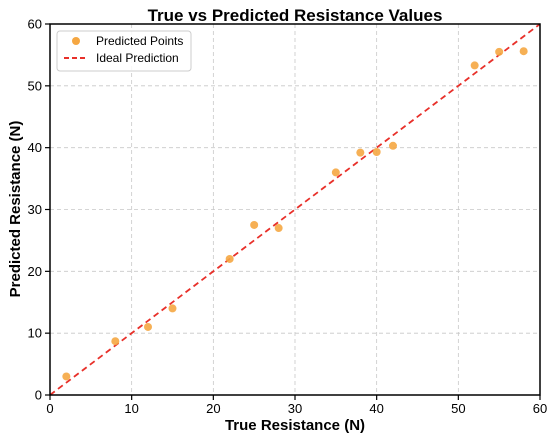 The width and height of the screenshot is (550, 438). I want to click on chart-title: True vs Predicted Resistance Values, so click(295, 15).